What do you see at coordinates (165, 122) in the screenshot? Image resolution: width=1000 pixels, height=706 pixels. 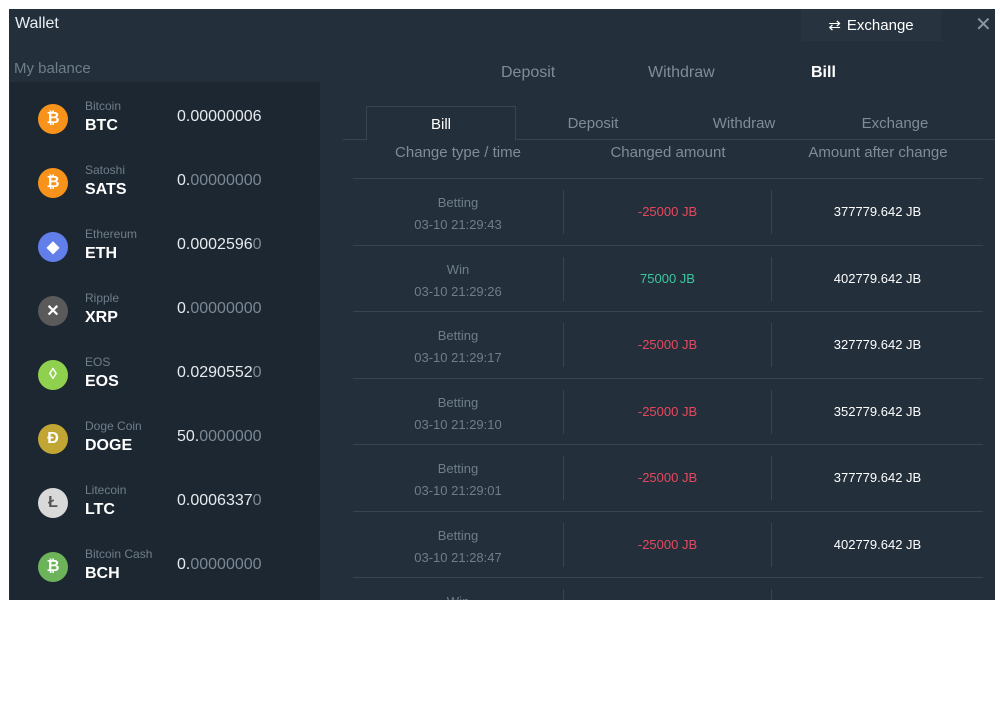 I see `coin-row: ₿ Bitcoin BTC 0.00000006` at bounding box center [165, 122].